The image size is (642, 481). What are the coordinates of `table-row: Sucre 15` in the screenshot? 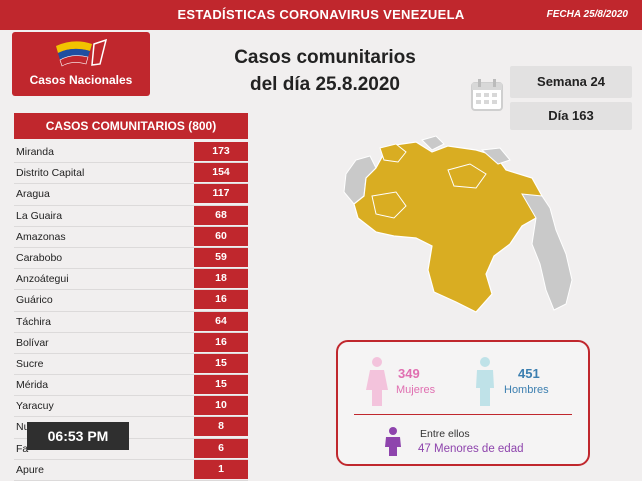 It's located at (131, 364).